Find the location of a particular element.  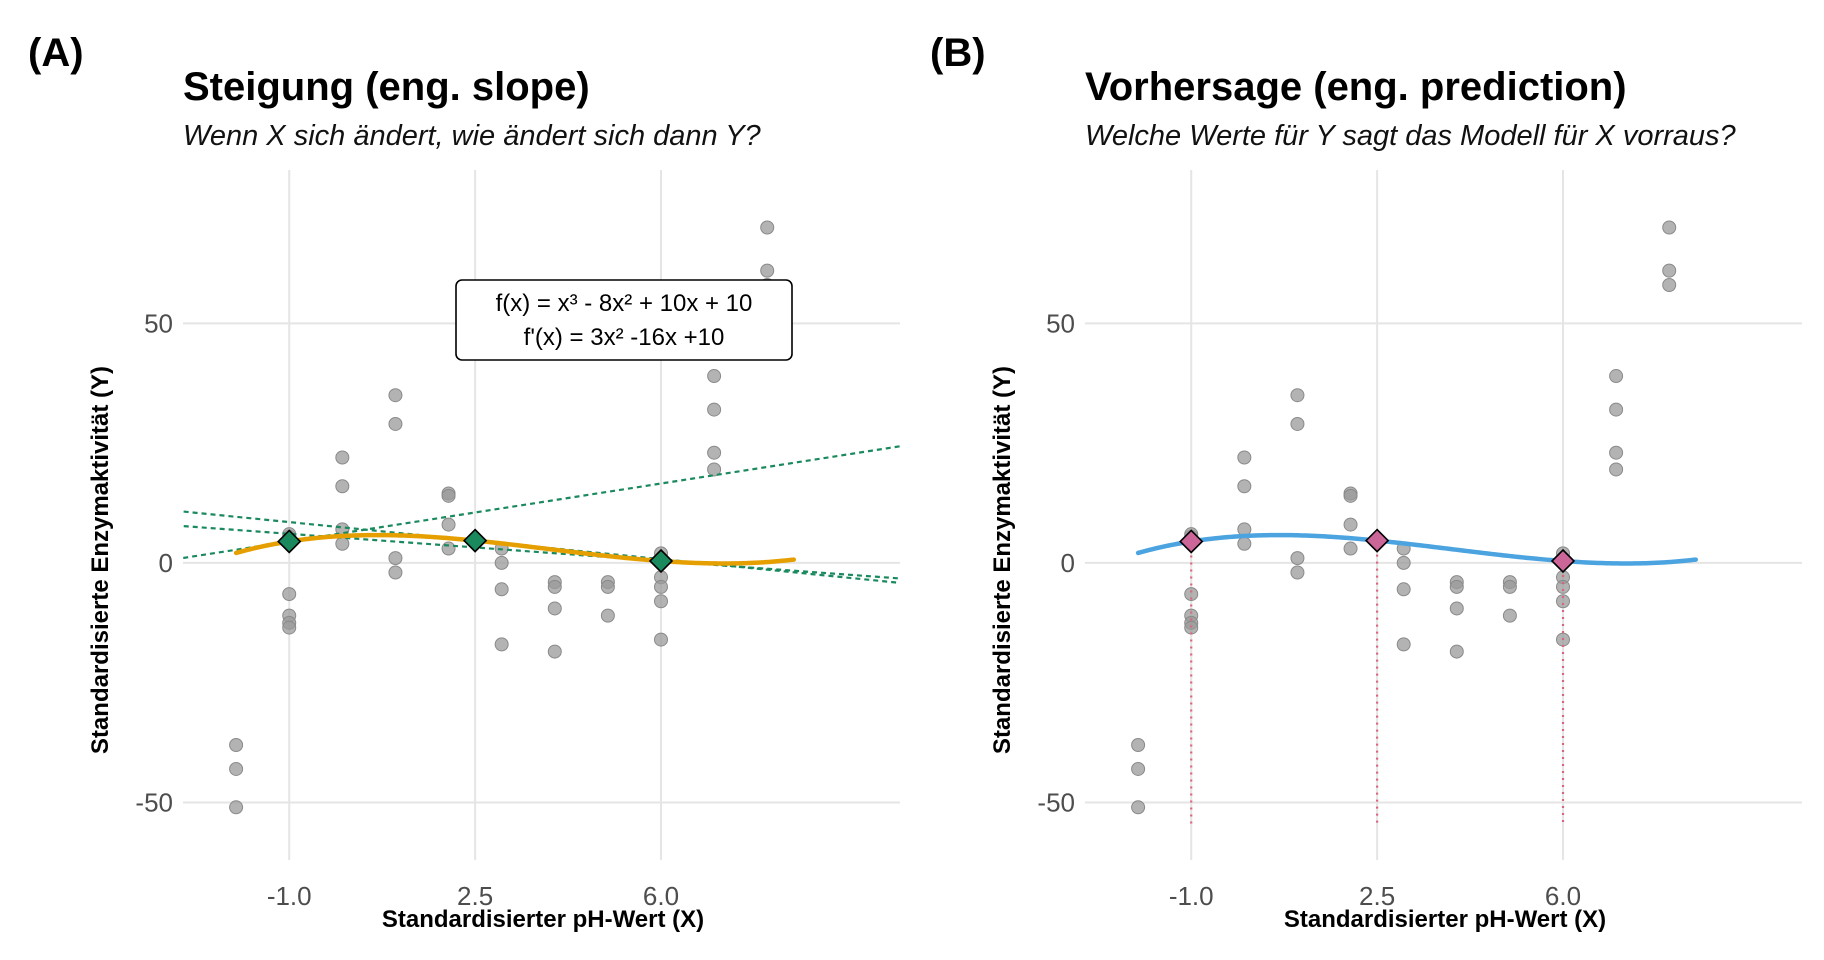

panel-a-title: Steigung (eng. slope) is located at coordinates (386, 87).